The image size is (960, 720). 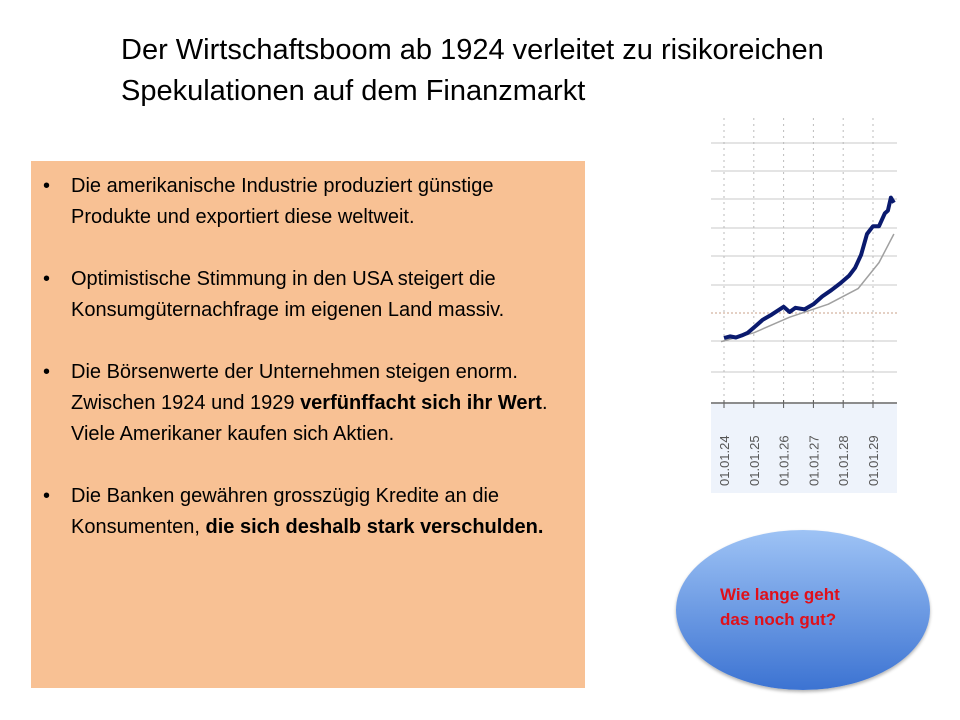 What do you see at coordinates (780, 607) in the screenshot?
I see `bubble-text: Wie lange geht das noch gut?` at bounding box center [780, 607].